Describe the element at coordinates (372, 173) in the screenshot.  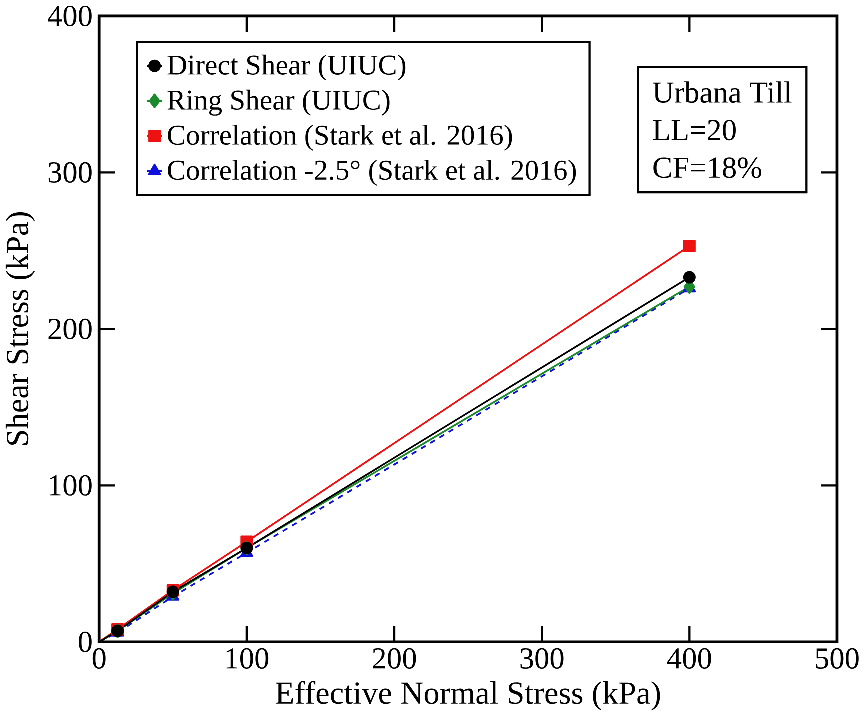
I see `legend-label: Correlation -2.5° (Stark et al. 2016)` at that location.